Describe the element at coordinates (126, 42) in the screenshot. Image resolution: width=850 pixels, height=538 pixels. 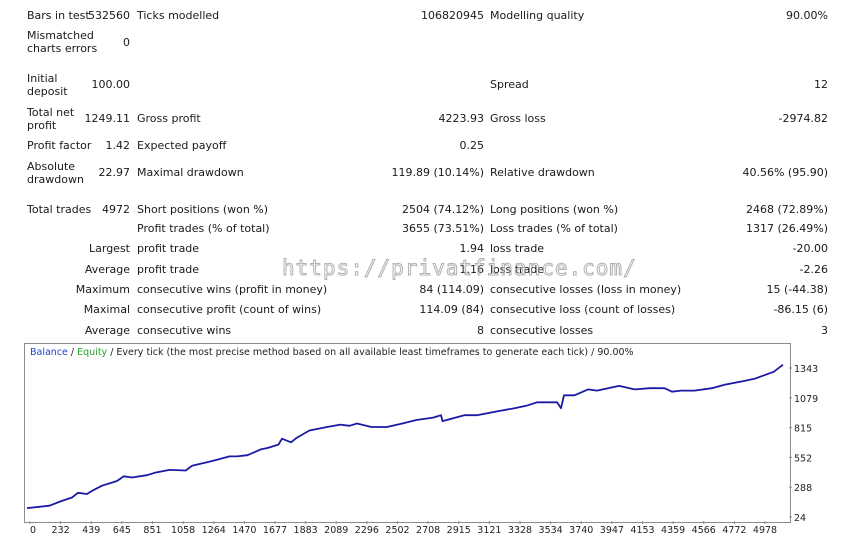
I see `mismatched-value: 0` at that location.